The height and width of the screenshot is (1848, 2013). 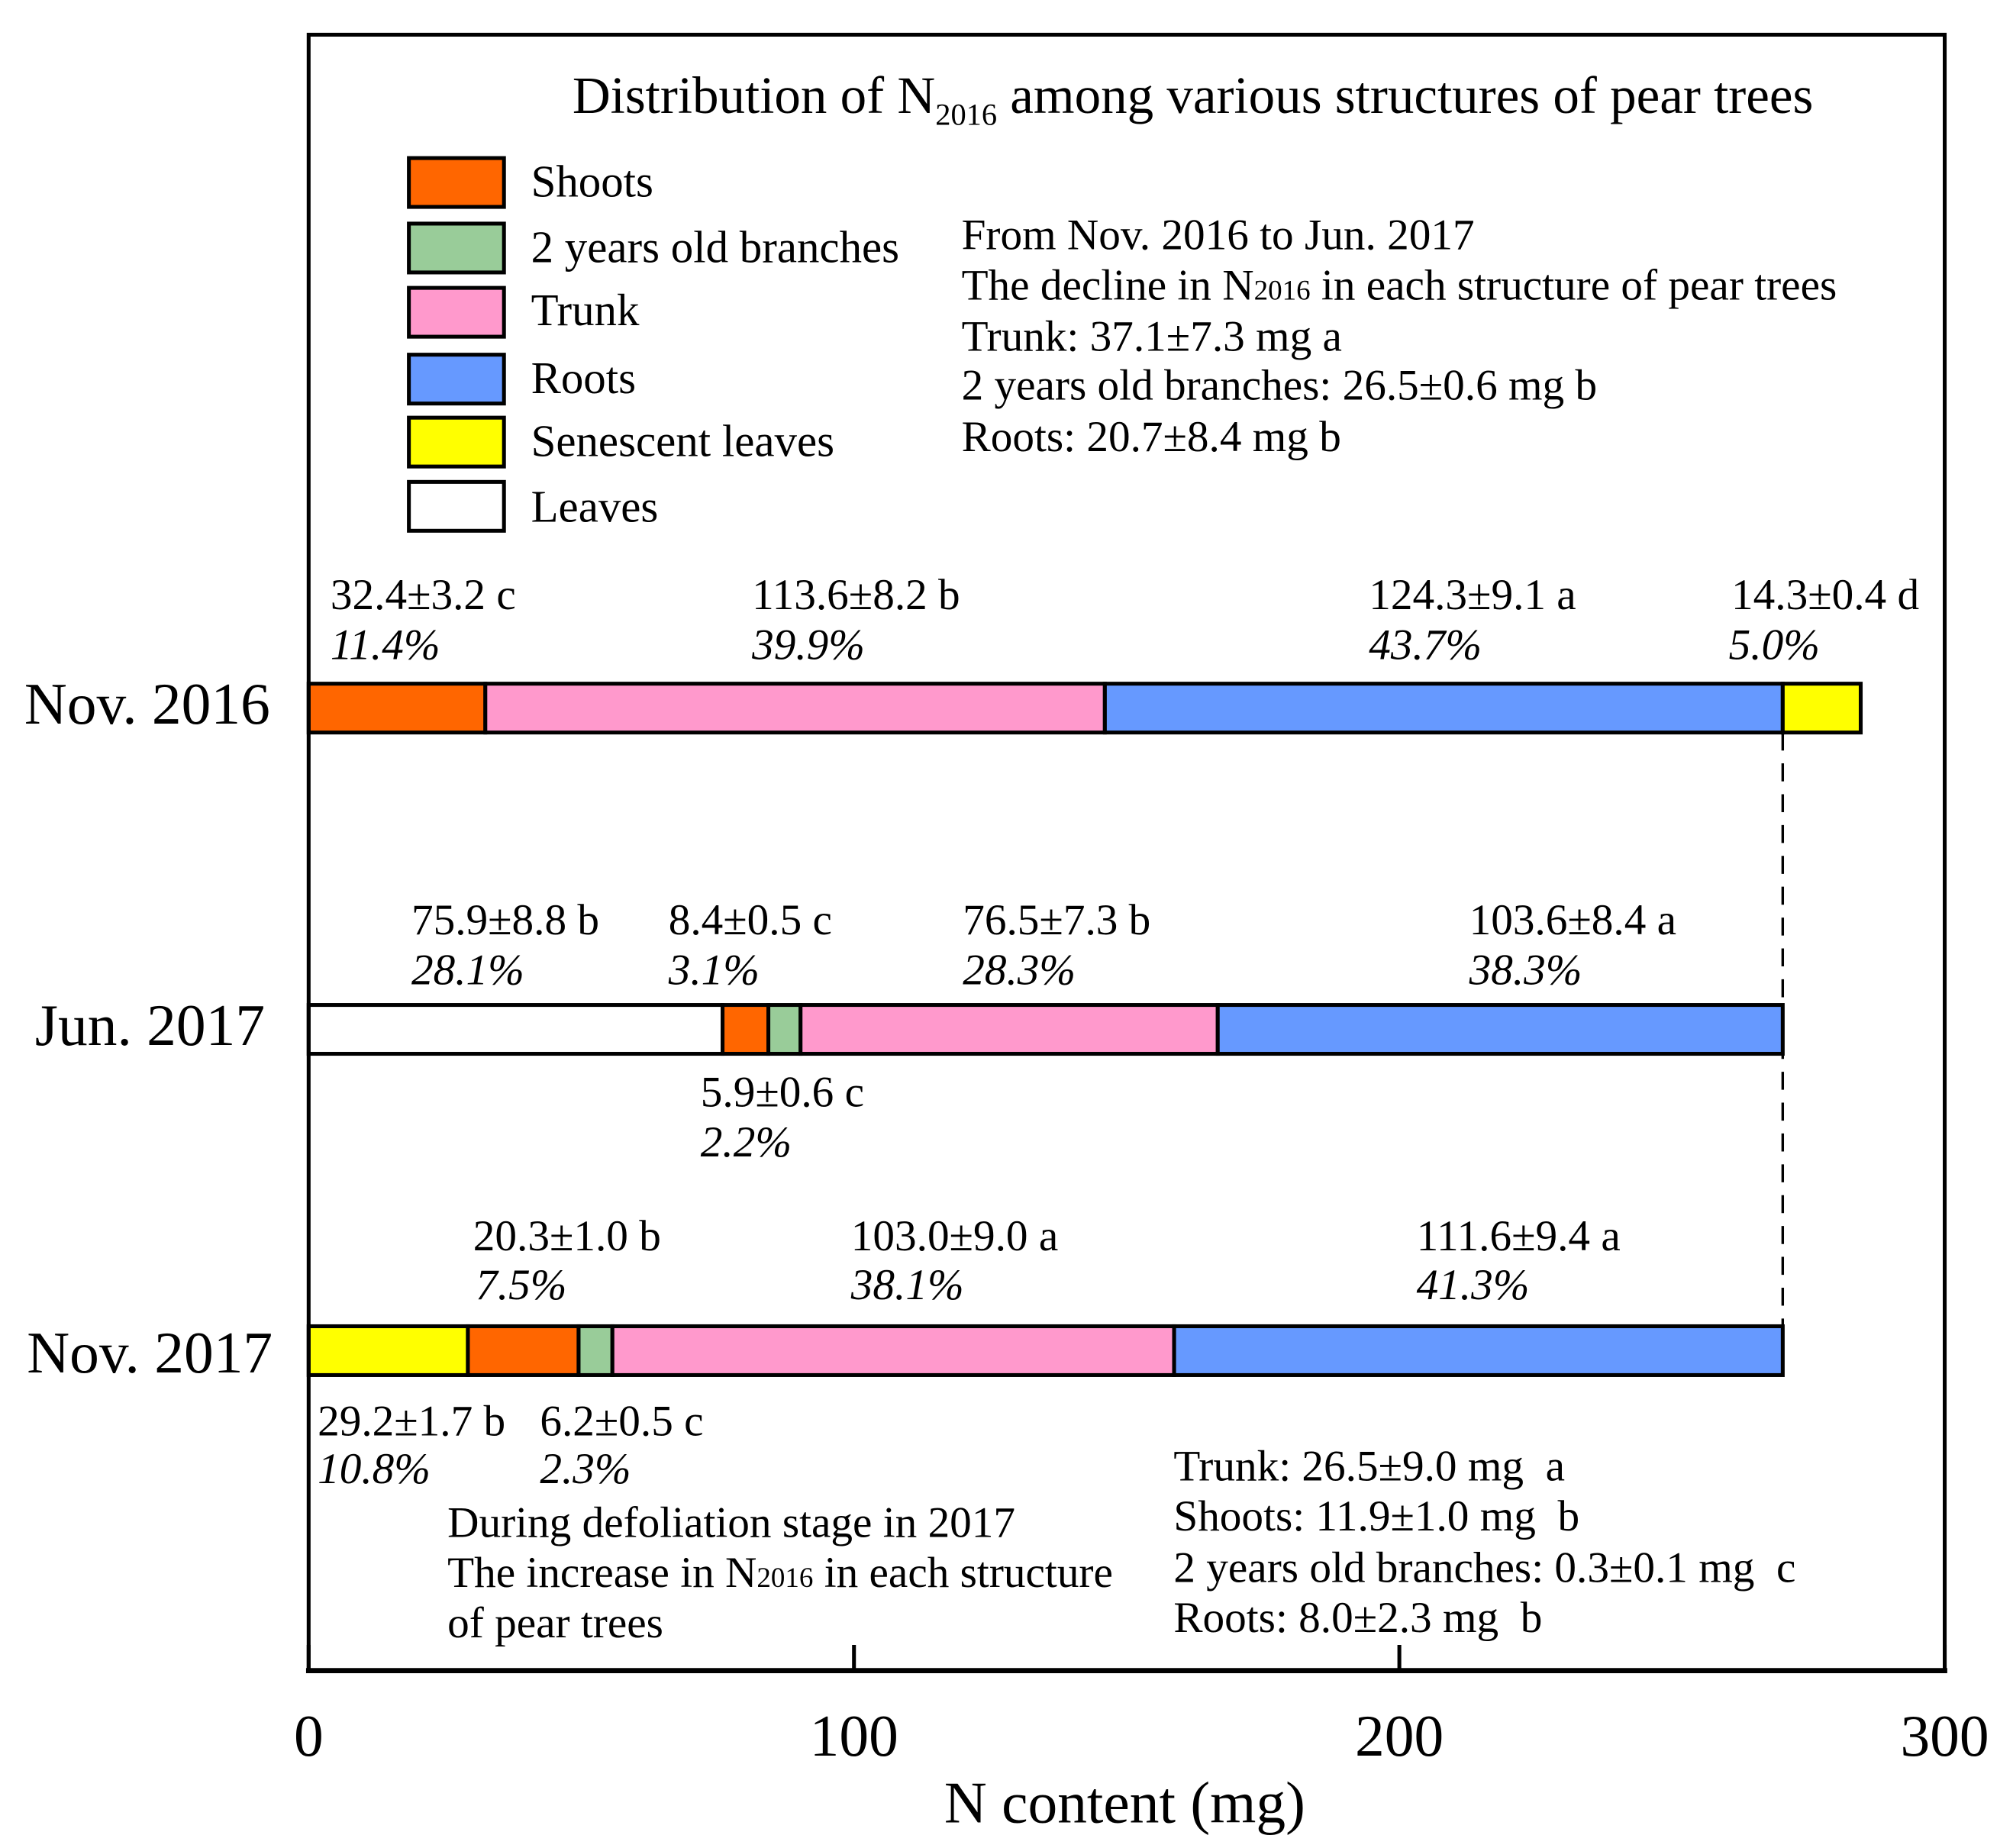 I want to click on data-label-jun-2017-leaves-percent: 28.1%, so click(x=468, y=971).